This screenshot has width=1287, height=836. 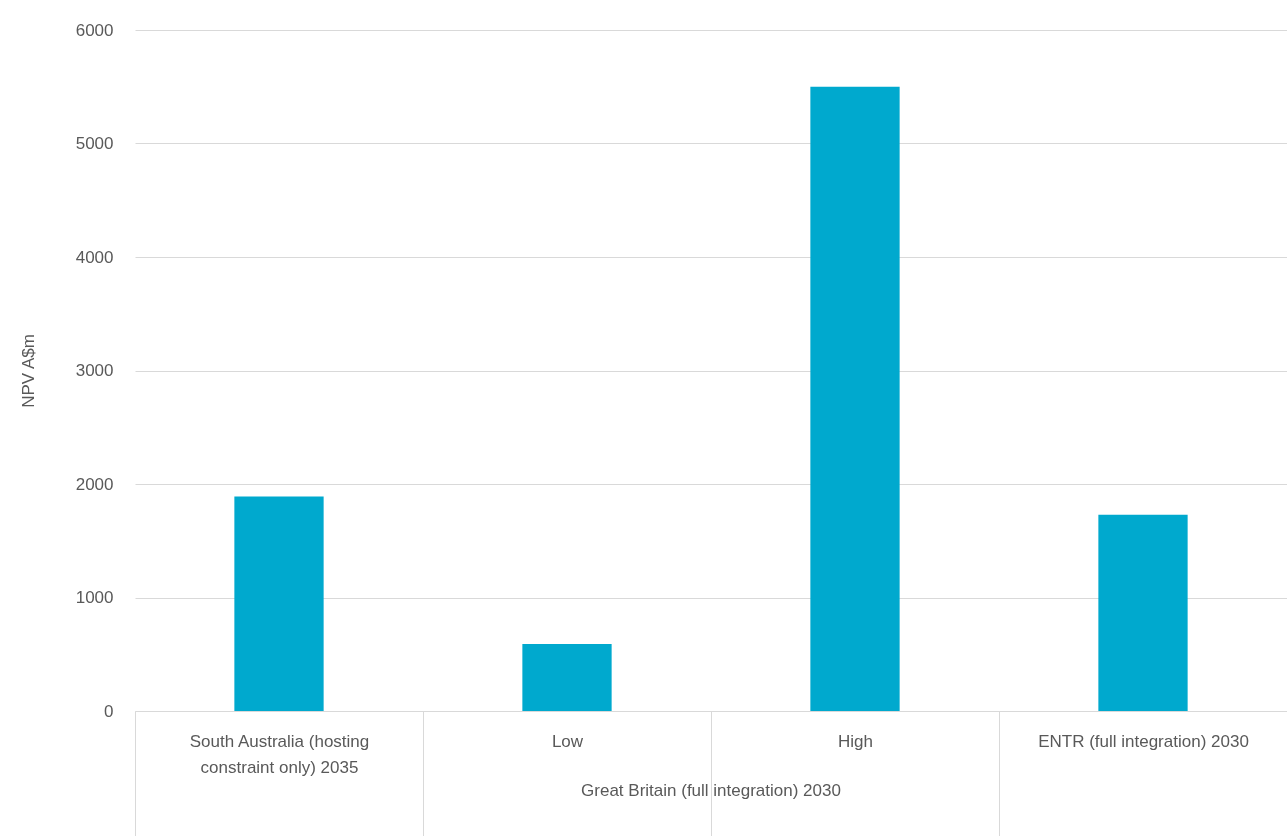 I want to click on y-tick-label: 5000, so click(x=94, y=143).